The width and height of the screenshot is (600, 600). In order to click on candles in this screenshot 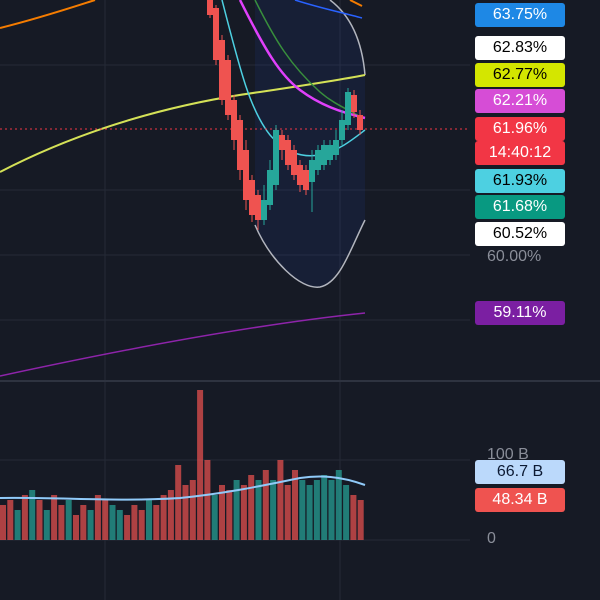, I will do `click(285, 115)`.